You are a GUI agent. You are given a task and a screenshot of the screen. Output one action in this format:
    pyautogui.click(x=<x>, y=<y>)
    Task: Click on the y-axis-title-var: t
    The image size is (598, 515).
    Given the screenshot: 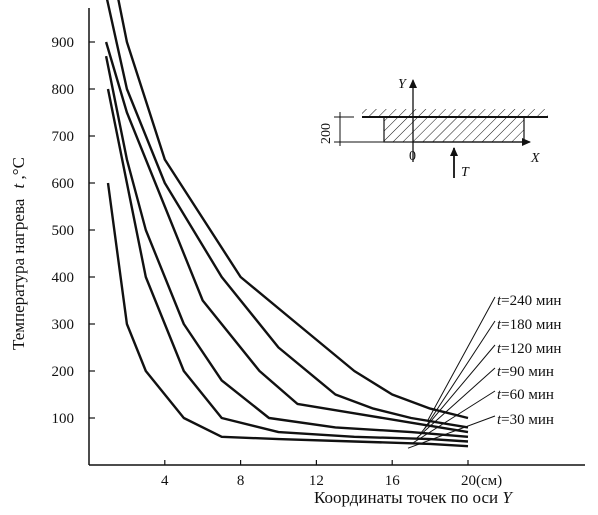 What is the action you would take?
    pyautogui.click(x=18, y=185)
    